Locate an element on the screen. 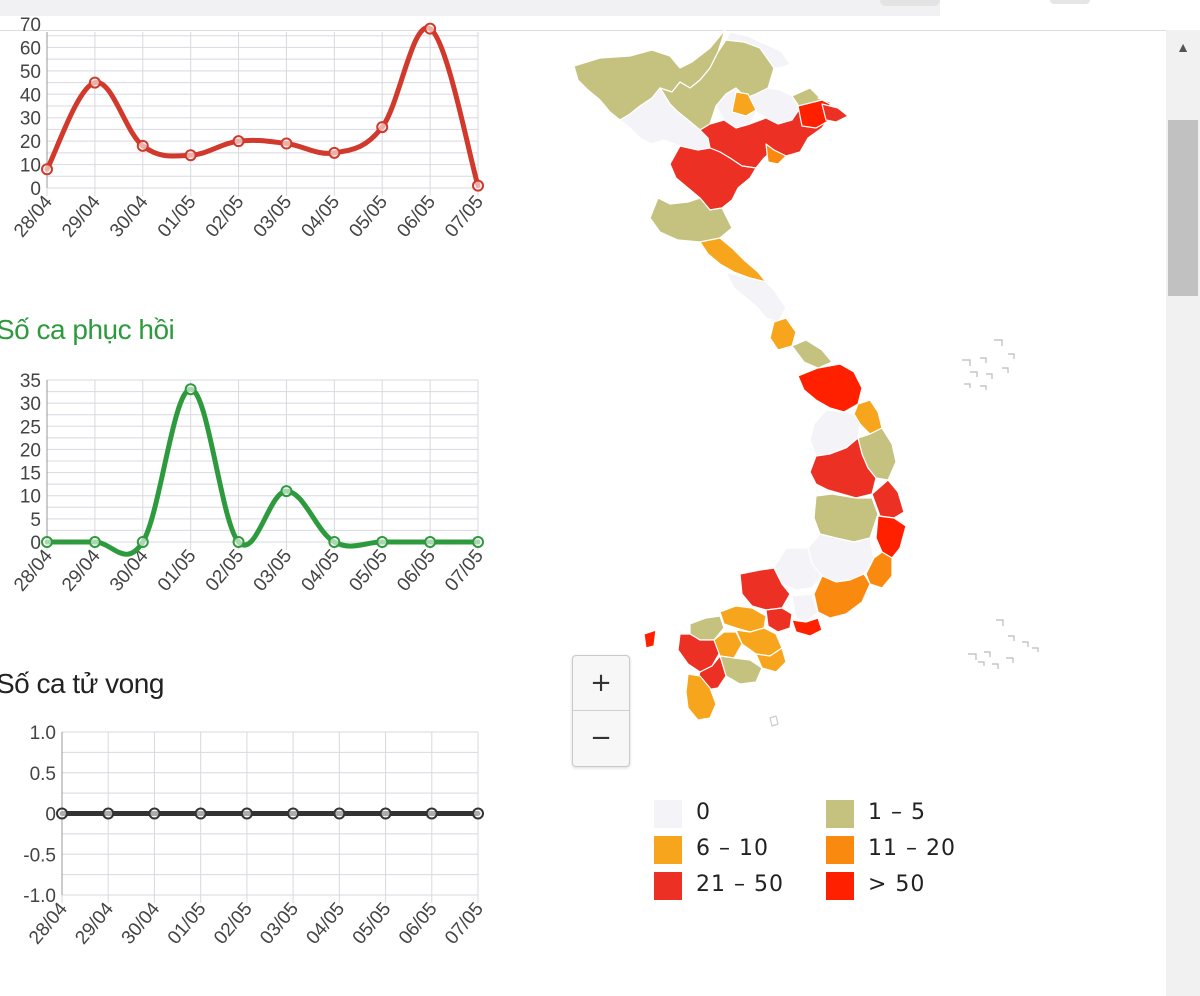 The height and width of the screenshot is (996, 1200). y-tick-label: 1.0 is located at coordinates (43, 733).